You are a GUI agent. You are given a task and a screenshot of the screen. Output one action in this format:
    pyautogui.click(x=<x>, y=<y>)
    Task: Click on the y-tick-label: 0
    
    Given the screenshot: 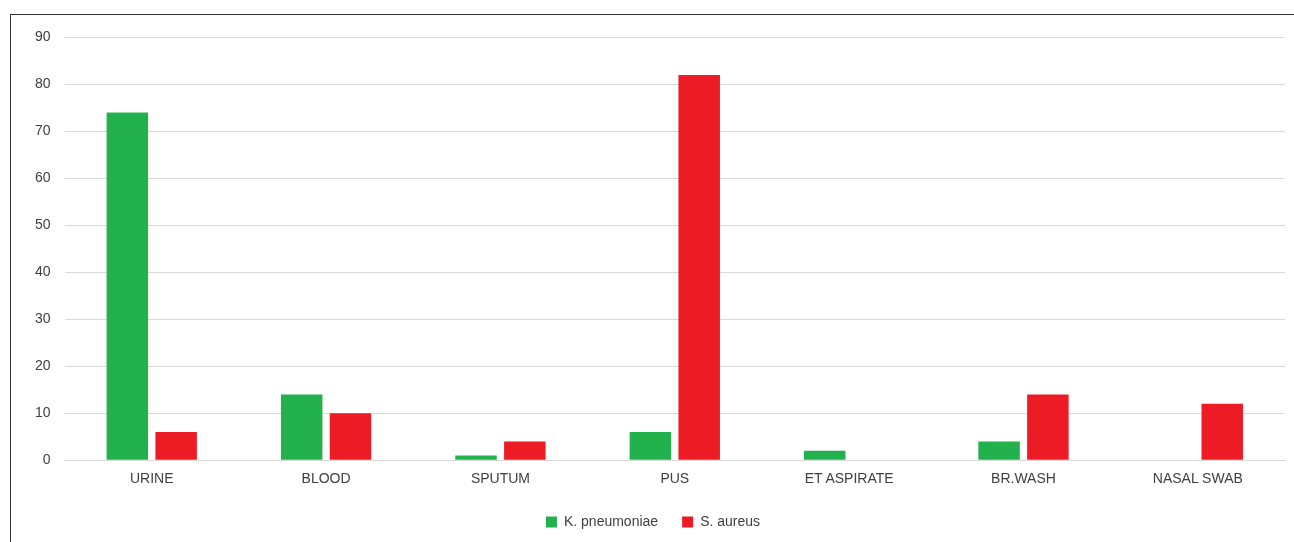 What is the action you would take?
    pyautogui.click(x=46, y=459)
    